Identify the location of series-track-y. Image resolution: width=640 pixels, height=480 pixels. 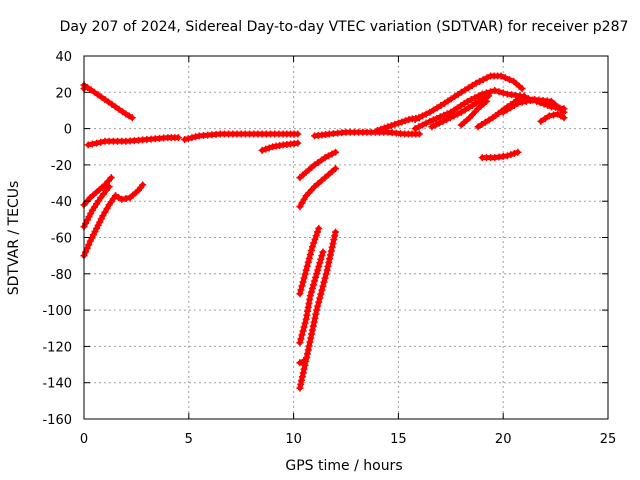
(500, 155).